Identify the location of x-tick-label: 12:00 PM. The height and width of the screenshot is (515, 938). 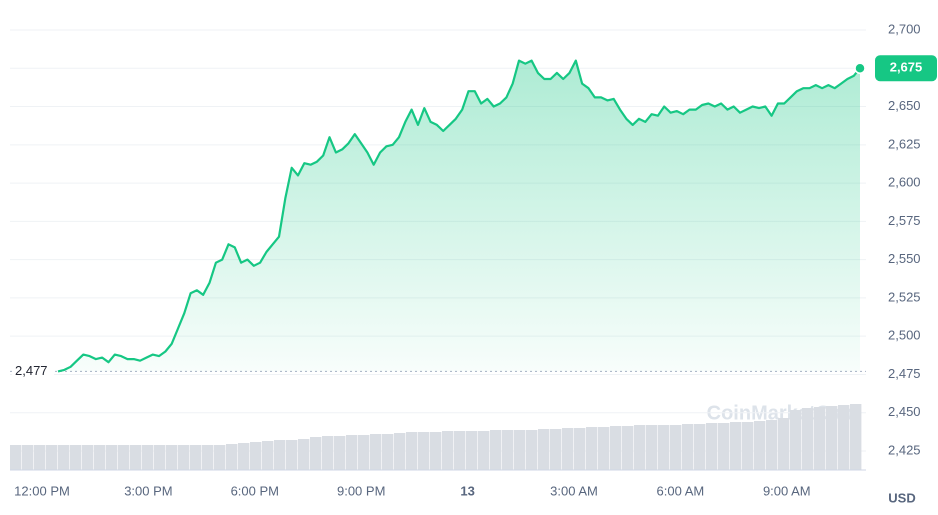
(42, 490).